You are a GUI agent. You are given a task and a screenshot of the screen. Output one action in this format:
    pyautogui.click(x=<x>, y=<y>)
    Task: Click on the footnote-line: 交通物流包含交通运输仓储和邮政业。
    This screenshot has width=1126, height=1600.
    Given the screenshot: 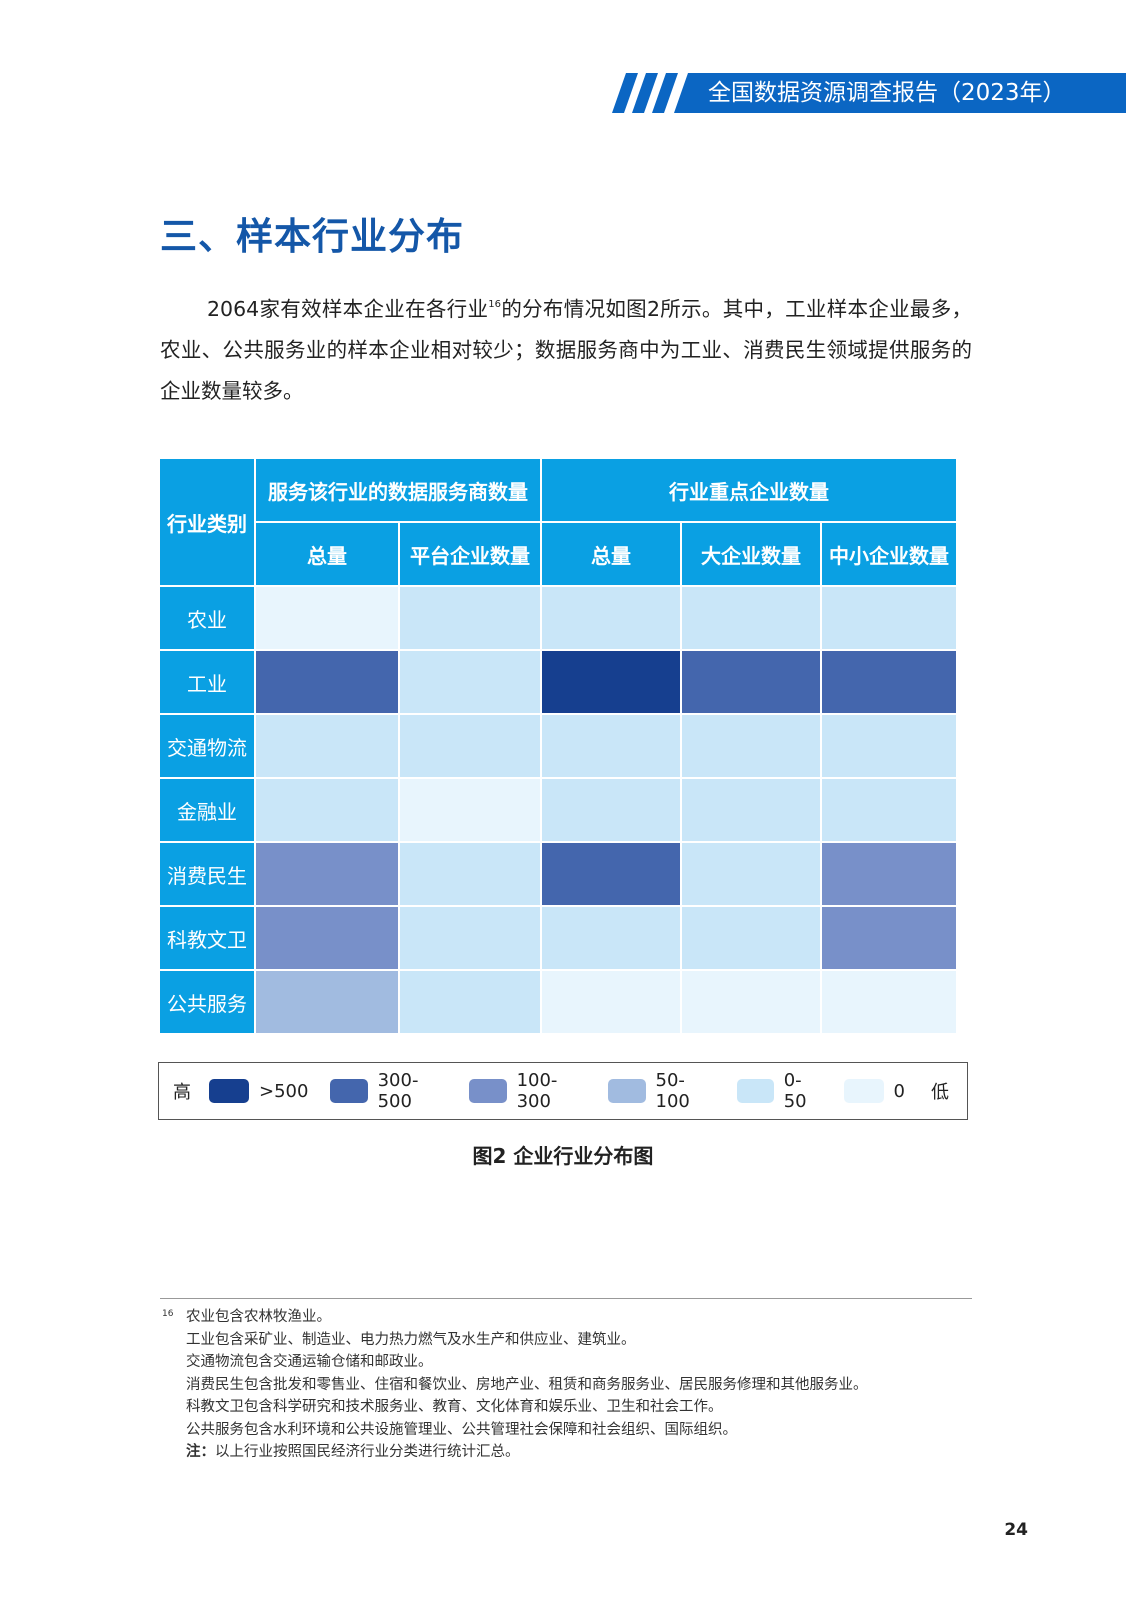 What is the action you would take?
    pyautogui.click(x=309, y=1362)
    